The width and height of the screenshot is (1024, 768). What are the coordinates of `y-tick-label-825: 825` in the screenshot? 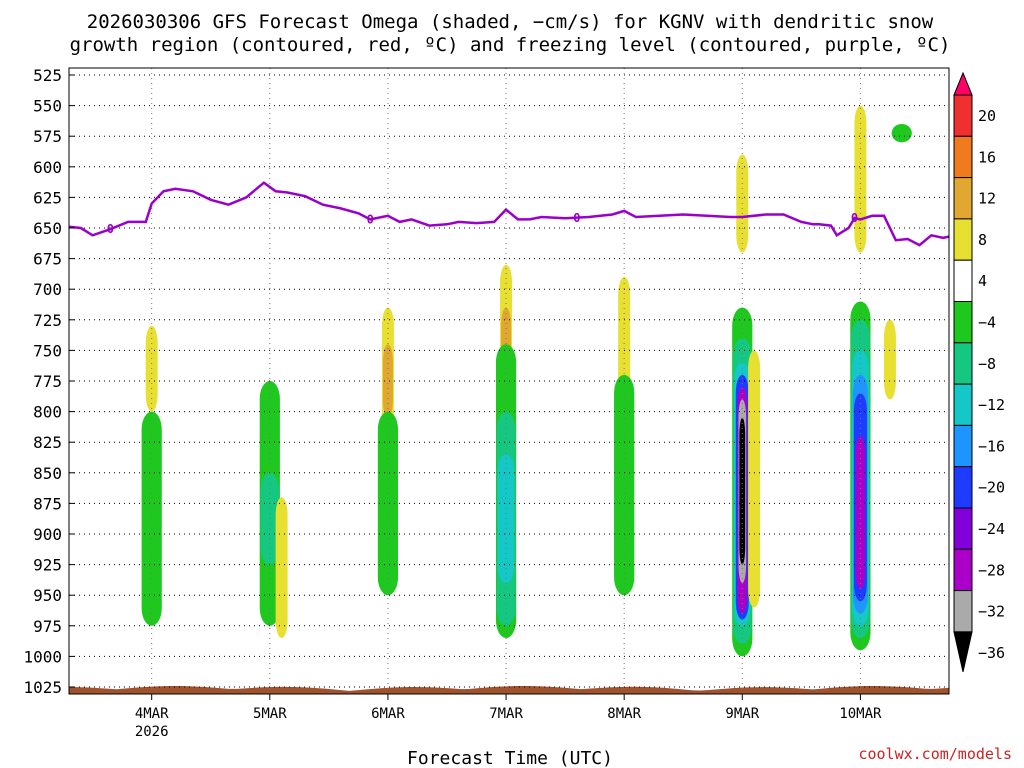 It's located at (47, 442).